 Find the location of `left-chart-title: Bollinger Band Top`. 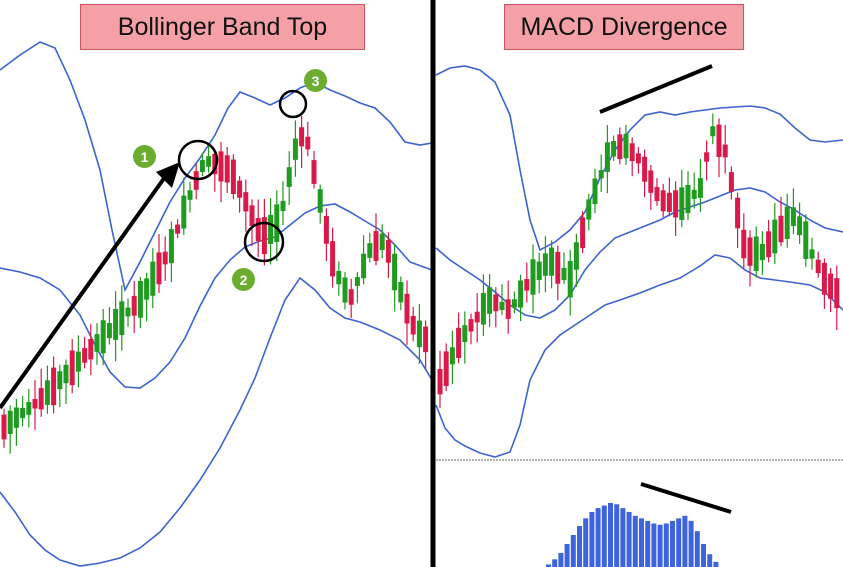

left-chart-title: Bollinger Band Top is located at coordinates (222, 27).